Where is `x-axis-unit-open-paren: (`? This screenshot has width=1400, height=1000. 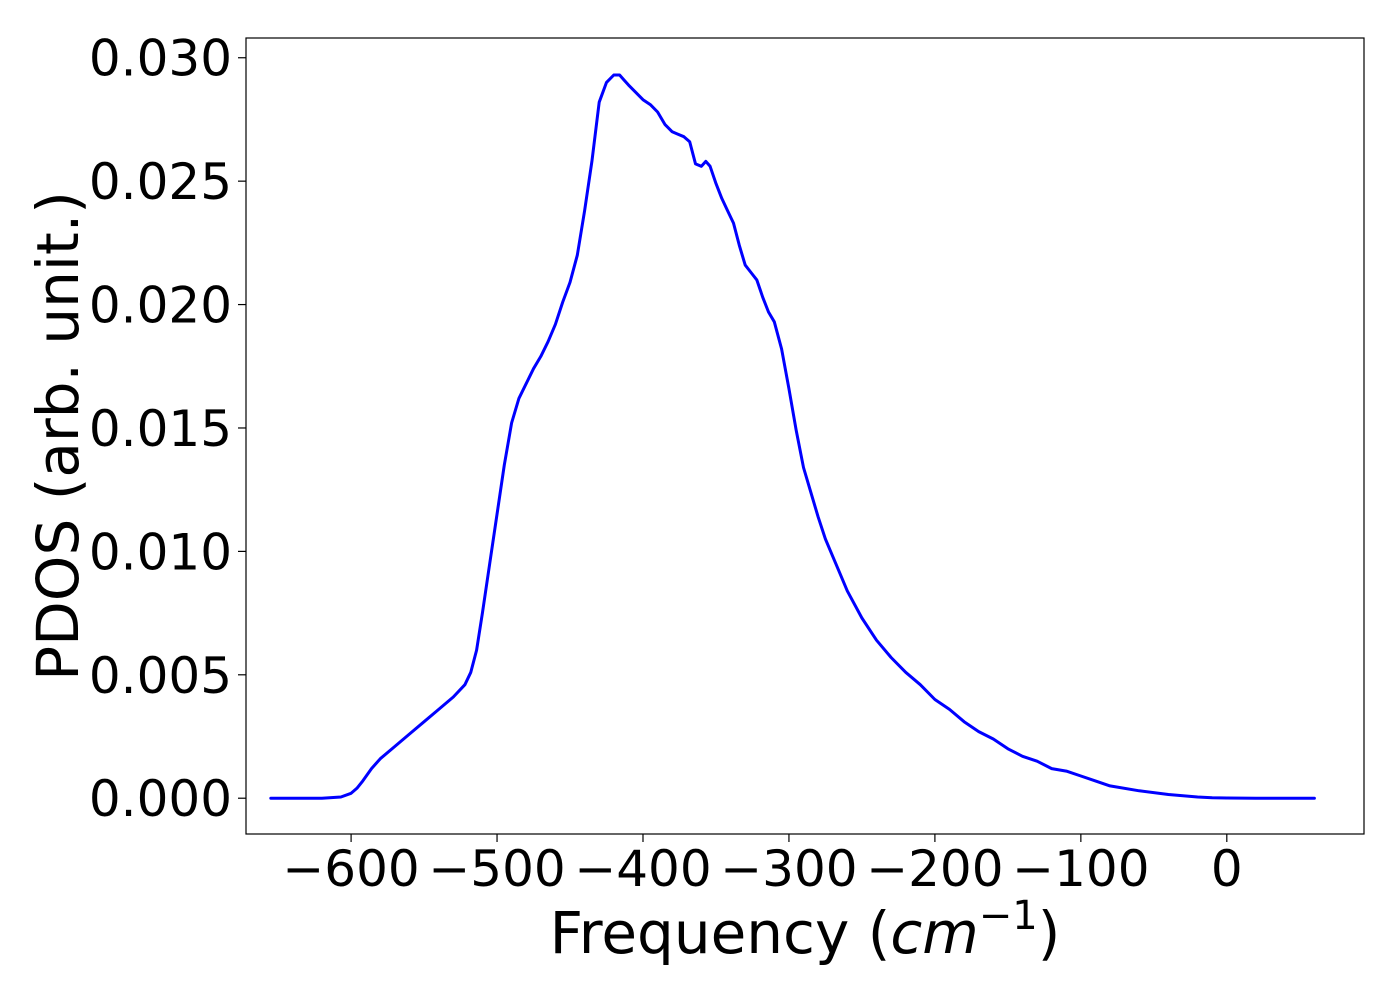 x-axis-unit-open-paren: ( is located at coordinates (879, 933).